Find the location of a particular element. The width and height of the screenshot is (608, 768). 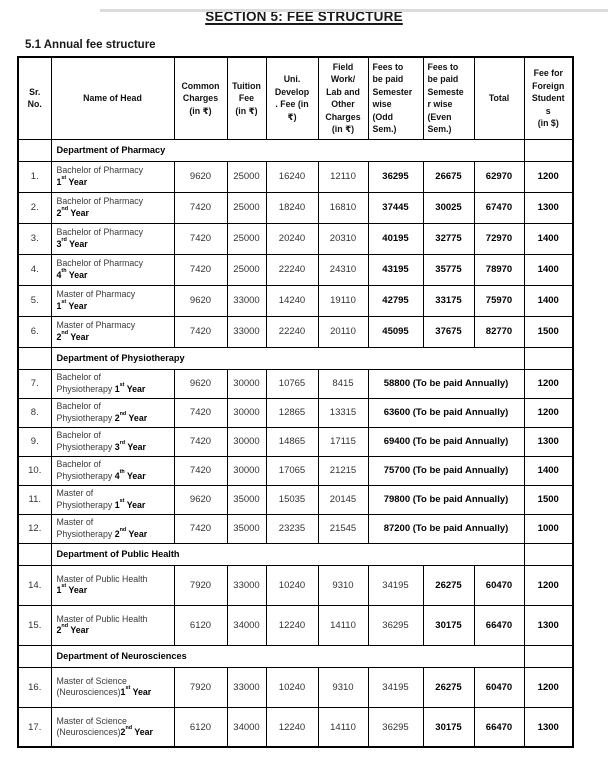

cell-annual-fee: 58800 (To be paid Annually) is located at coordinates (446, 383).